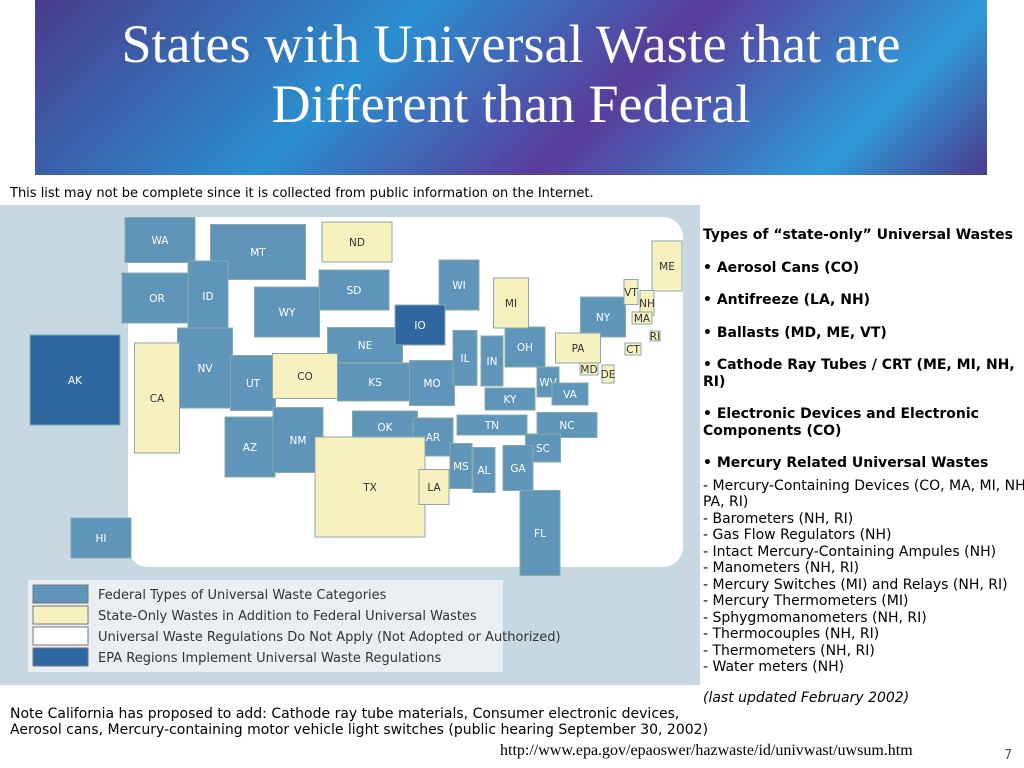 The image size is (1024, 768). I want to click on state-label: OR, so click(157, 299).